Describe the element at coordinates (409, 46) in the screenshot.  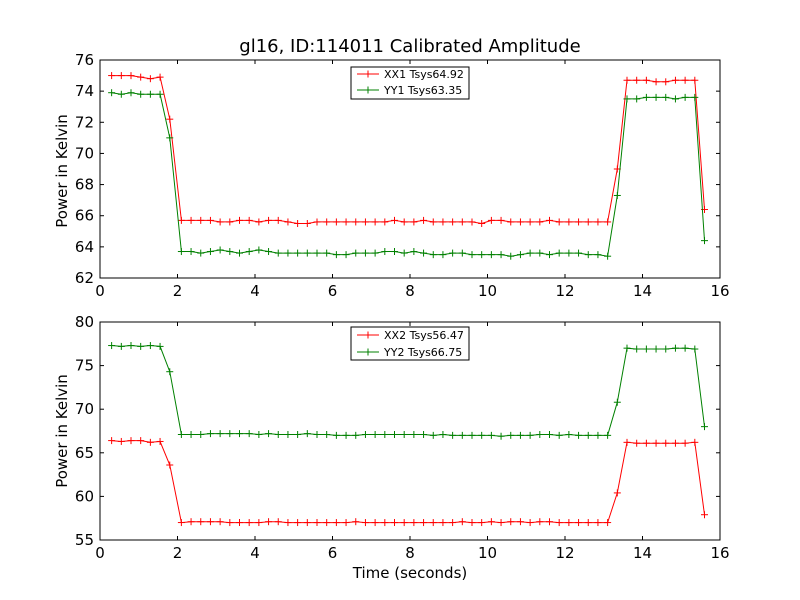
I see `top-chart-title: gl16, ID:114011 Calibrated Amplitude` at that location.